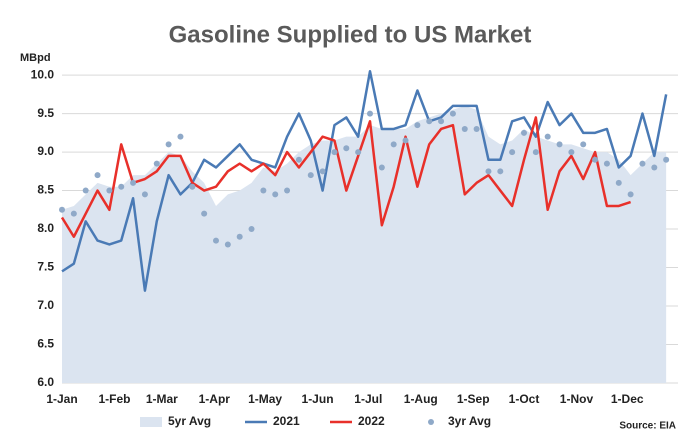 Image resolution: width=685 pixels, height=434 pixels. What do you see at coordinates (350, 34) in the screenshot?
I see `chart-title: Gasoline Supplied to US Market` at bounding box center [350, 34].